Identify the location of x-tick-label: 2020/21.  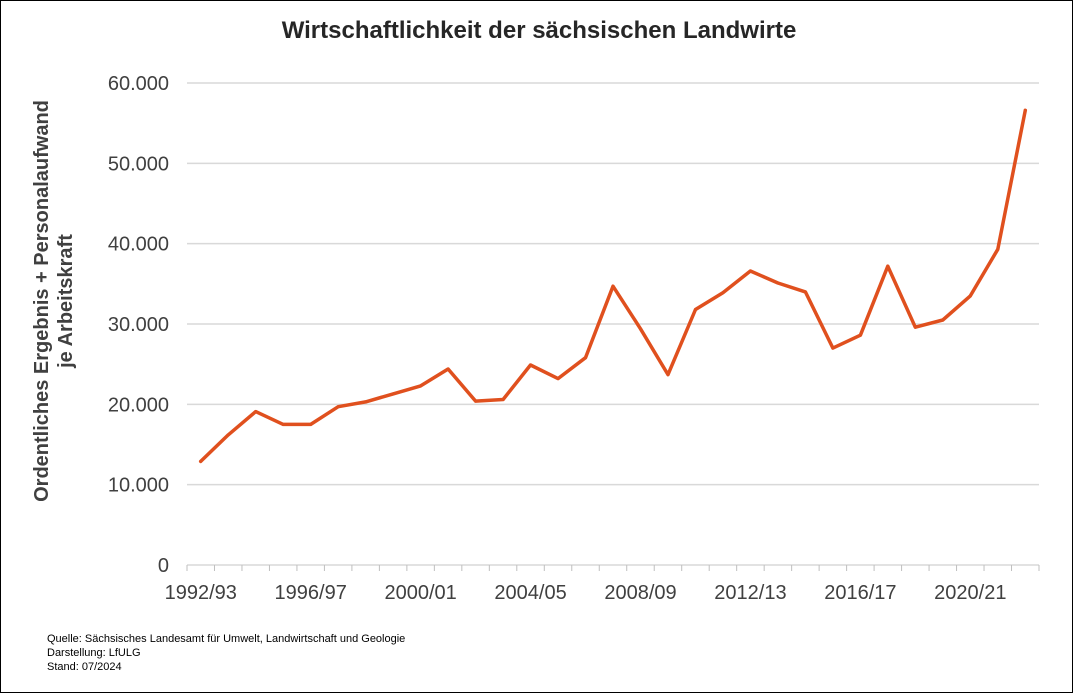
(970, 593).